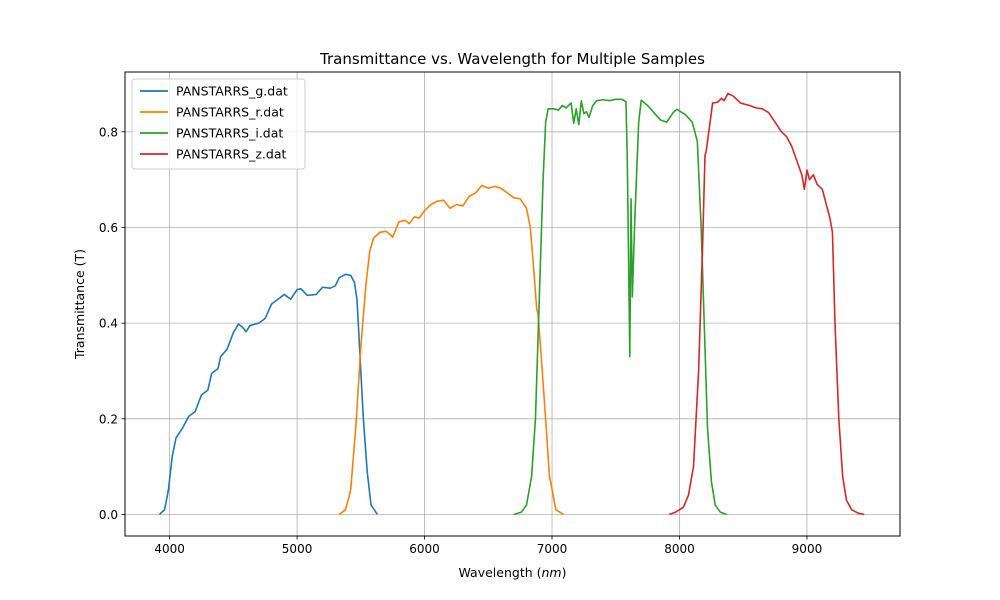  Describe the element at coordinates (108, 324) in the screenshot. I see `y-tick-label: 0.4` at that location.